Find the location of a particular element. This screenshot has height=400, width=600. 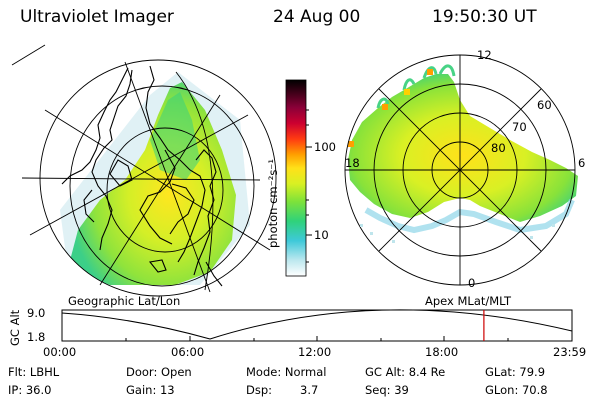

colorbar-unit-label: photon cm⁻²s⁻¹ is located at coordinates (273, 203).